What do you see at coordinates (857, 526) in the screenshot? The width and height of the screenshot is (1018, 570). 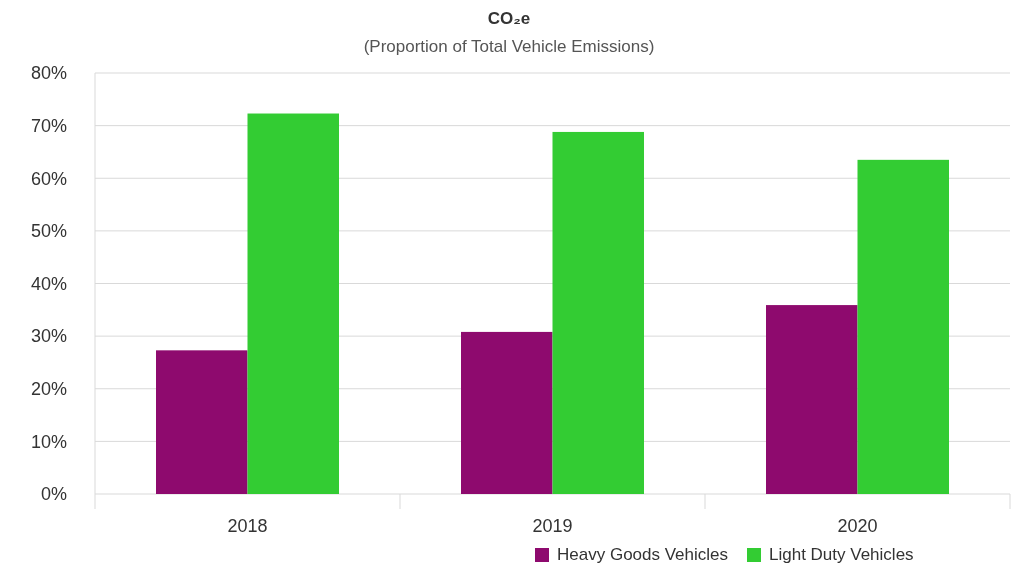 I see `x-tick-label: 2020` at bounding box center [857, 526].